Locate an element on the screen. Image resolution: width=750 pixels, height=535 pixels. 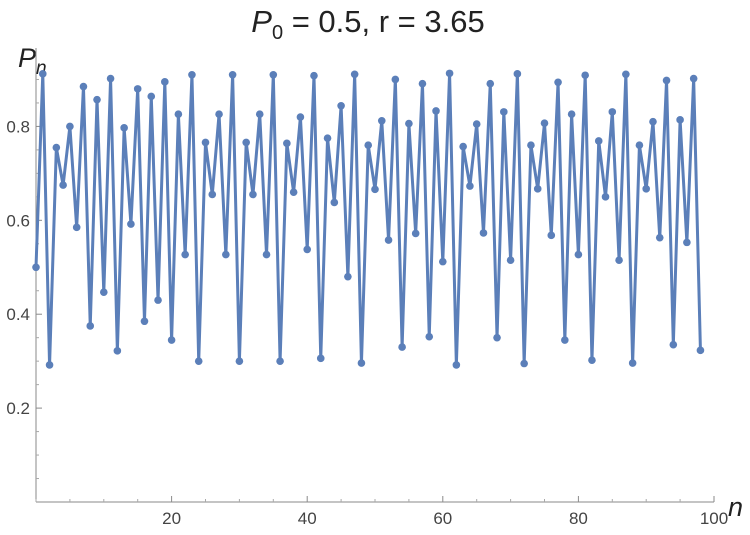
x-tick-label: 80 is located at coordinates (578, 518).